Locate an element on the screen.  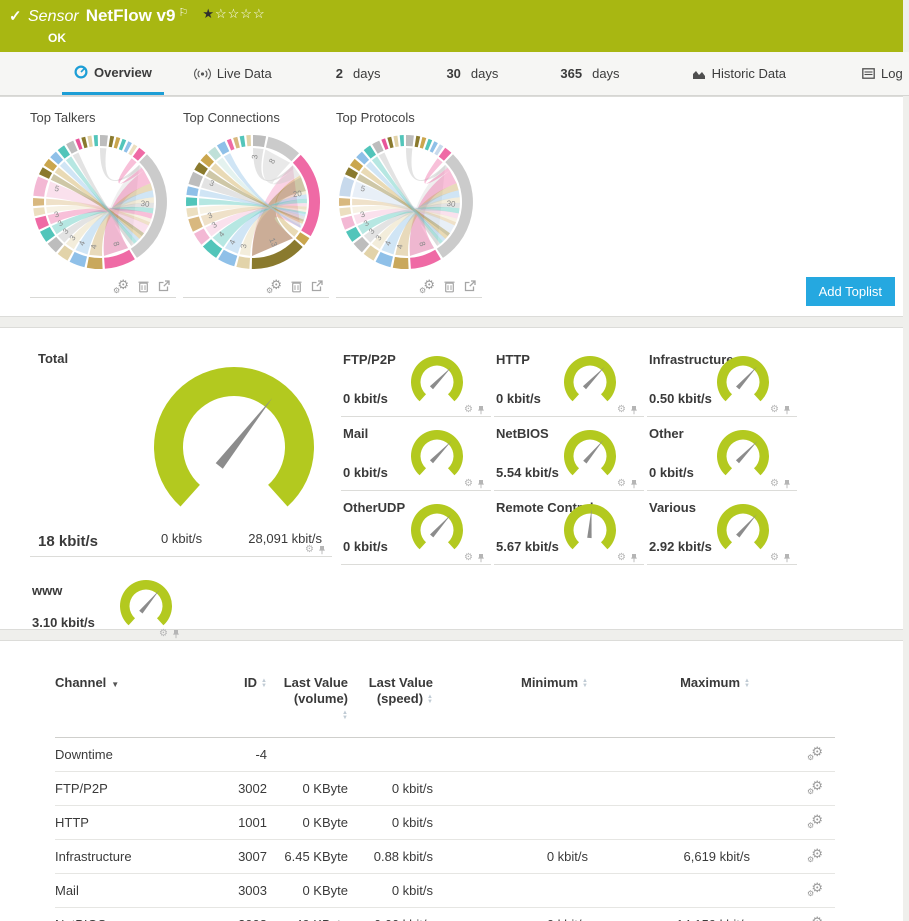
channel-gauge-label: NetBIOS is located at coordinates (522, 433).